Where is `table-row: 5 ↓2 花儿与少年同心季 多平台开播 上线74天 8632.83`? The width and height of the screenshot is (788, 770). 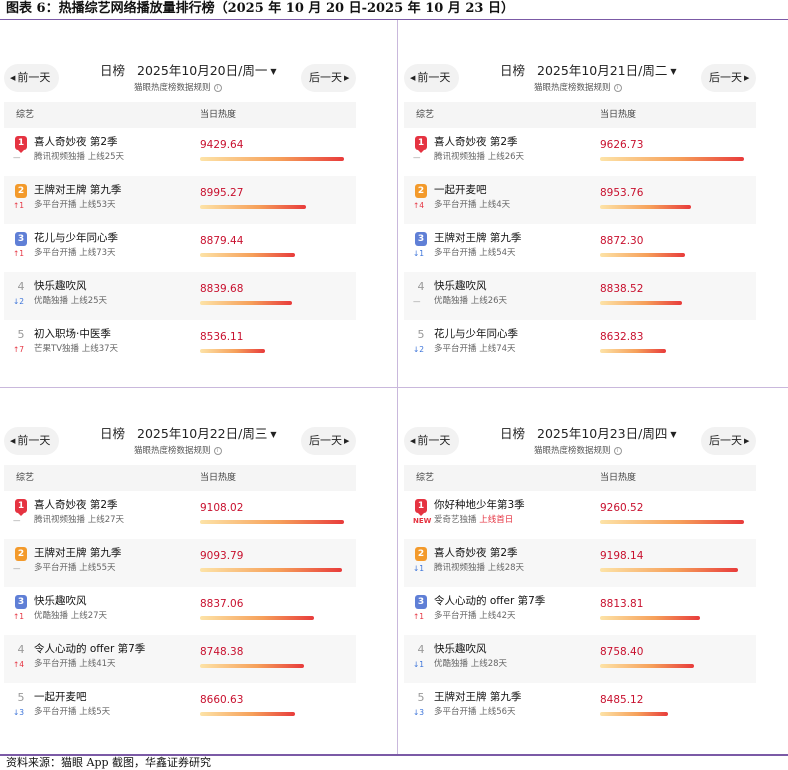
table-row: 5 ↓2 花儿与少年同心季 多平台开播 上线74天 8632.83 is located at coordinates (580, 344).